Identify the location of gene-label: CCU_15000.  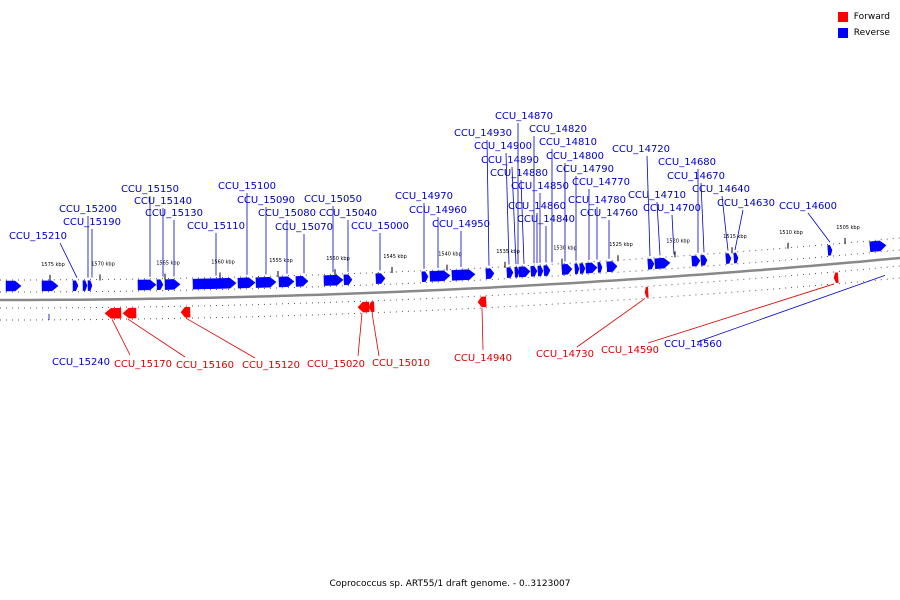
(380, 226).